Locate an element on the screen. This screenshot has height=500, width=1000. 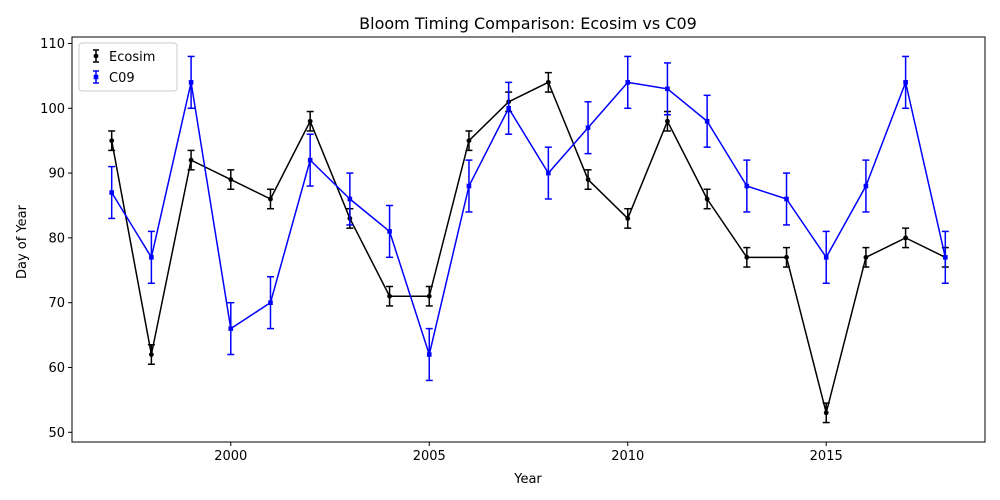
legend-box is located at coordinates (128, 67).